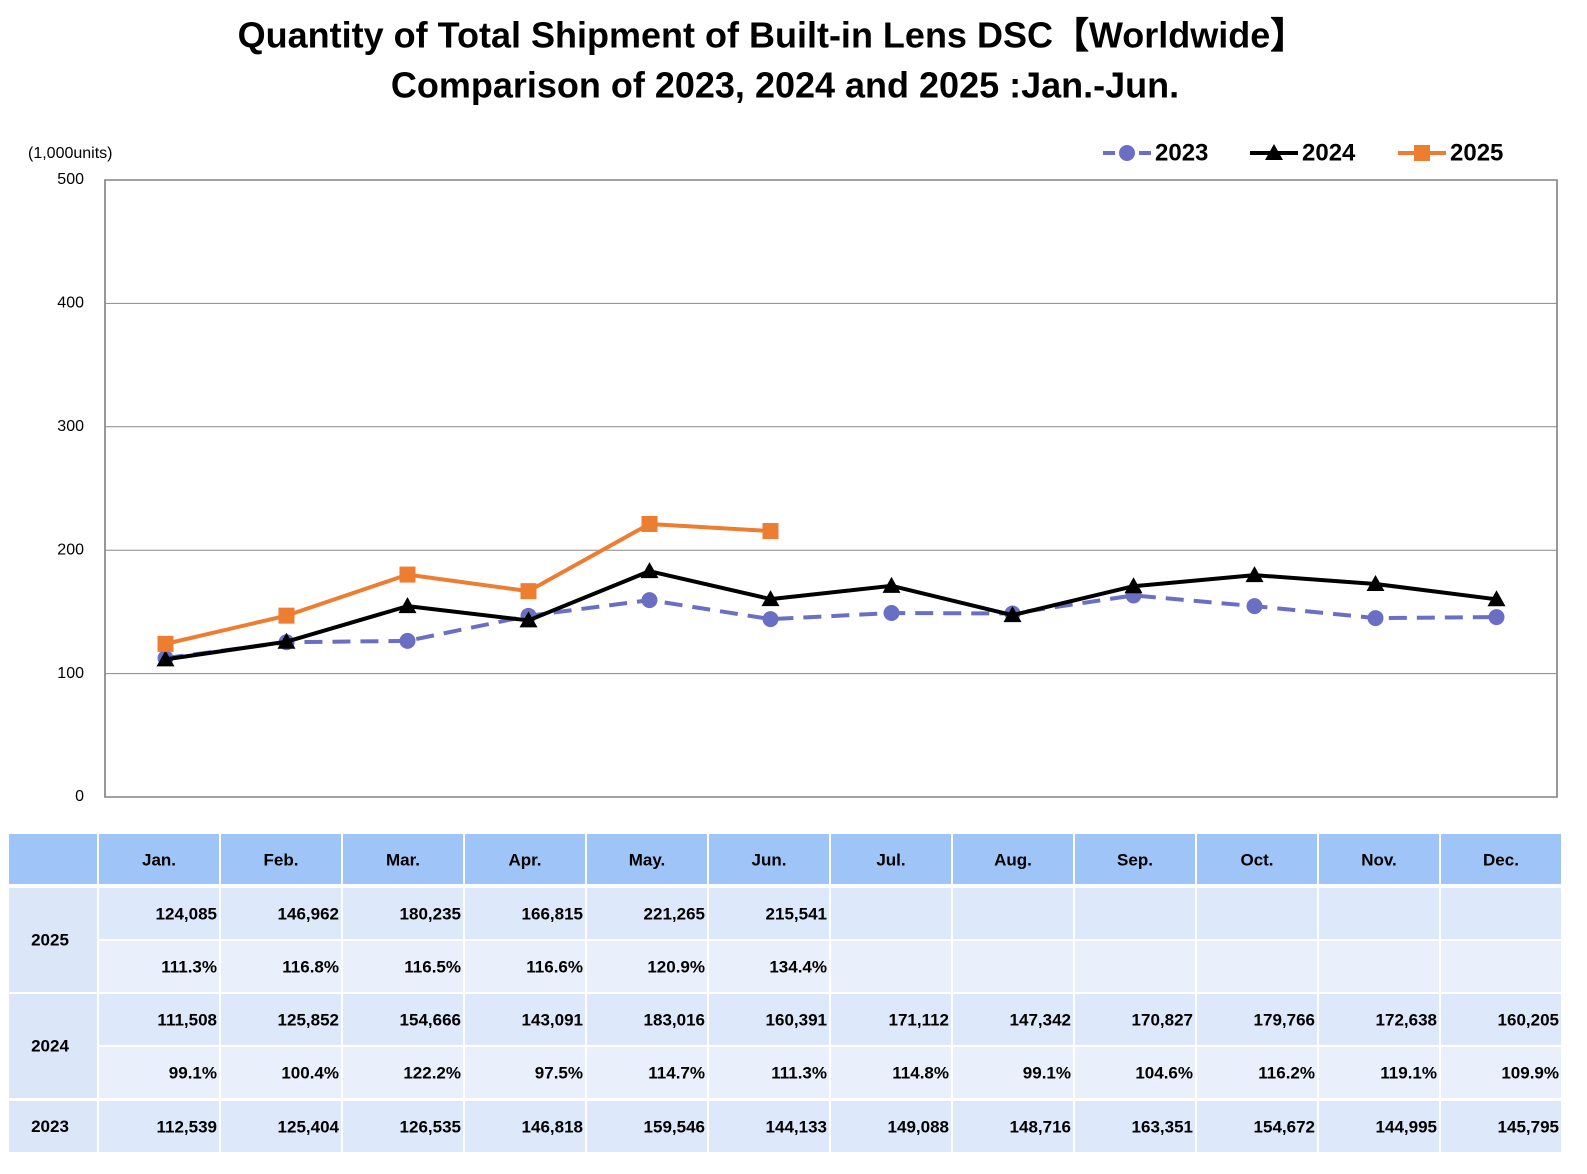 The height and width of the screenshot is (1174, 1587). What do you see at coordinates (1528, 1126) in the screenshot?
I see `table-value: 145,795` at bounding box center [1528, 1126].